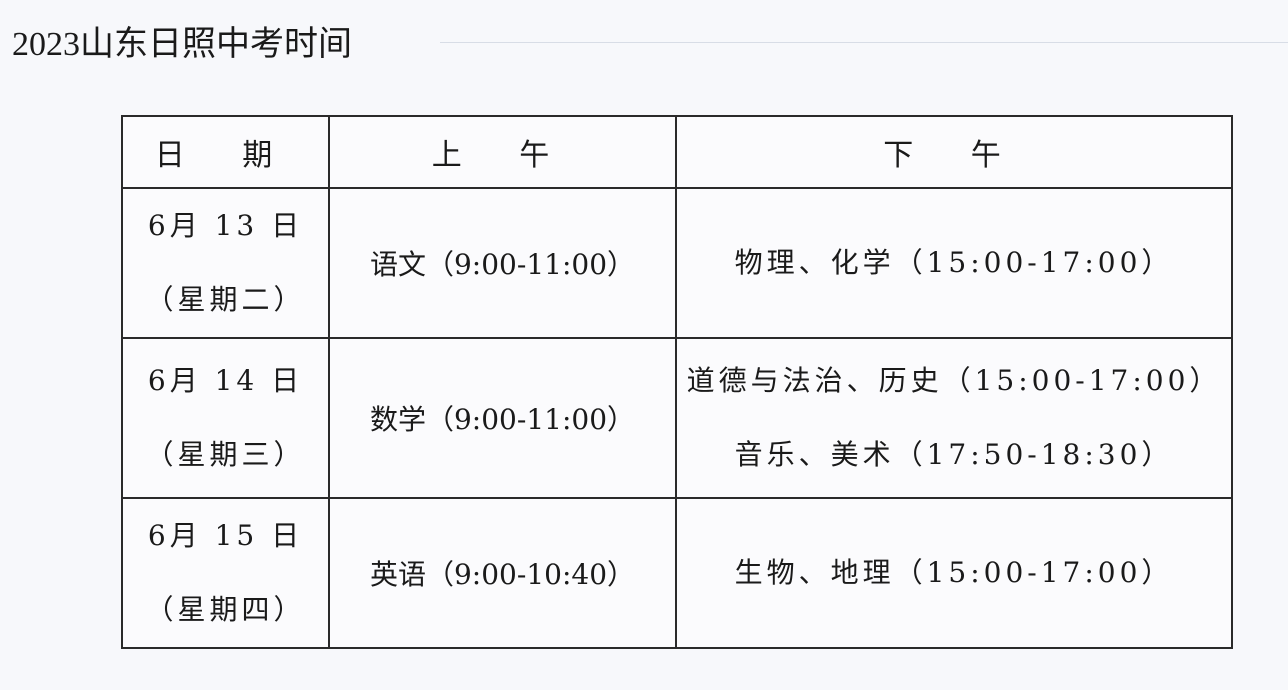 The image size is (1288, 690). Describe the element at coordinates (502, 418) in the screenshot. I see `morning-cell: 数学（9:00-11:00）` at that location.